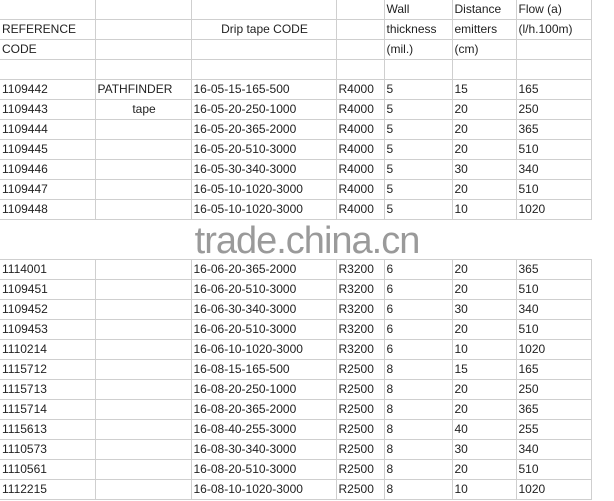 This screenshot has width=614, height=501. I want to click on table-row: 1109447 16-05-10-1020-3000 R4000 5 20 510, so click(296, 189).